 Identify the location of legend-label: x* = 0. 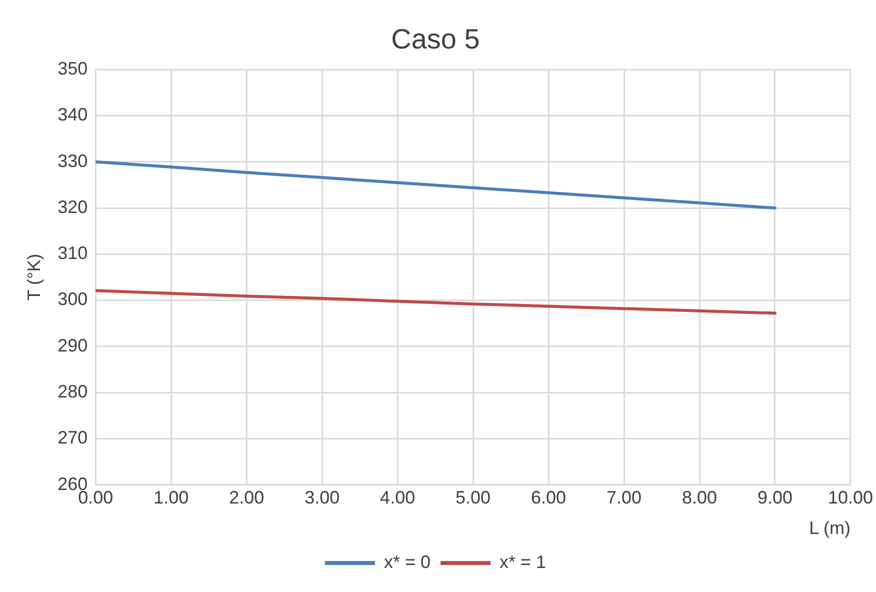
(407, 562).